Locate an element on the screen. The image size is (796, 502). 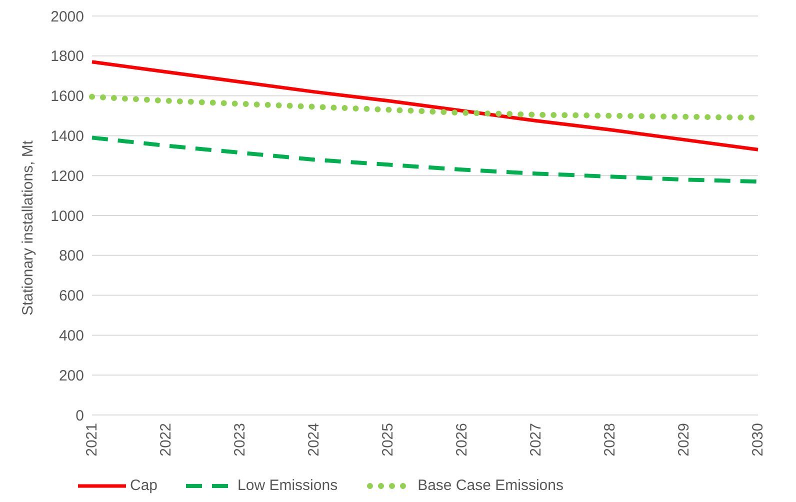
y-tick-label: 400 is located at coordinates (71, 336).